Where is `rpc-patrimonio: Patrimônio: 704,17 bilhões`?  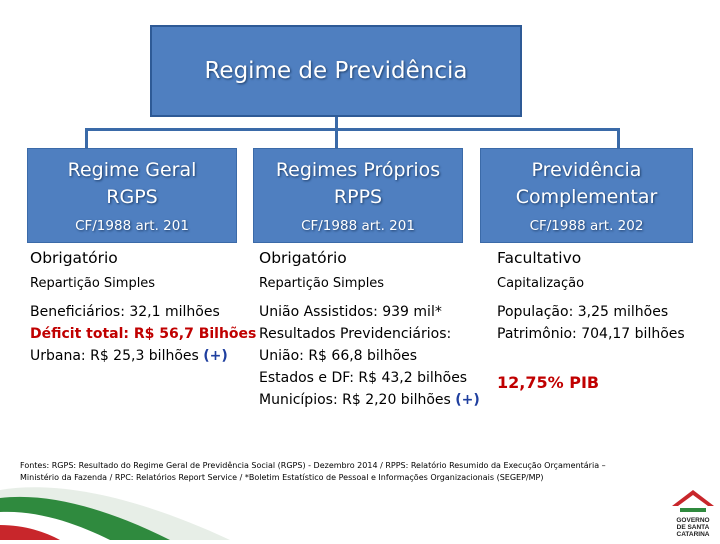 rpc-patrimonio: Patrimônio: 704,17 bilhões is located at coordinates (591, 334).